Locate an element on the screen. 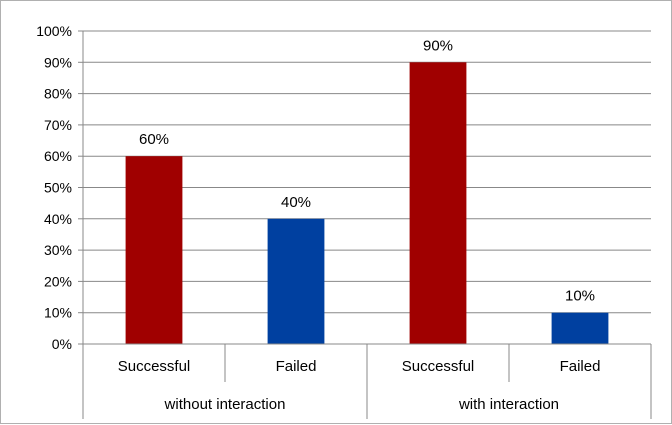 This screenshot has width=672, height=425. y-tick-label: 30% is located at coordinates (58, 250).